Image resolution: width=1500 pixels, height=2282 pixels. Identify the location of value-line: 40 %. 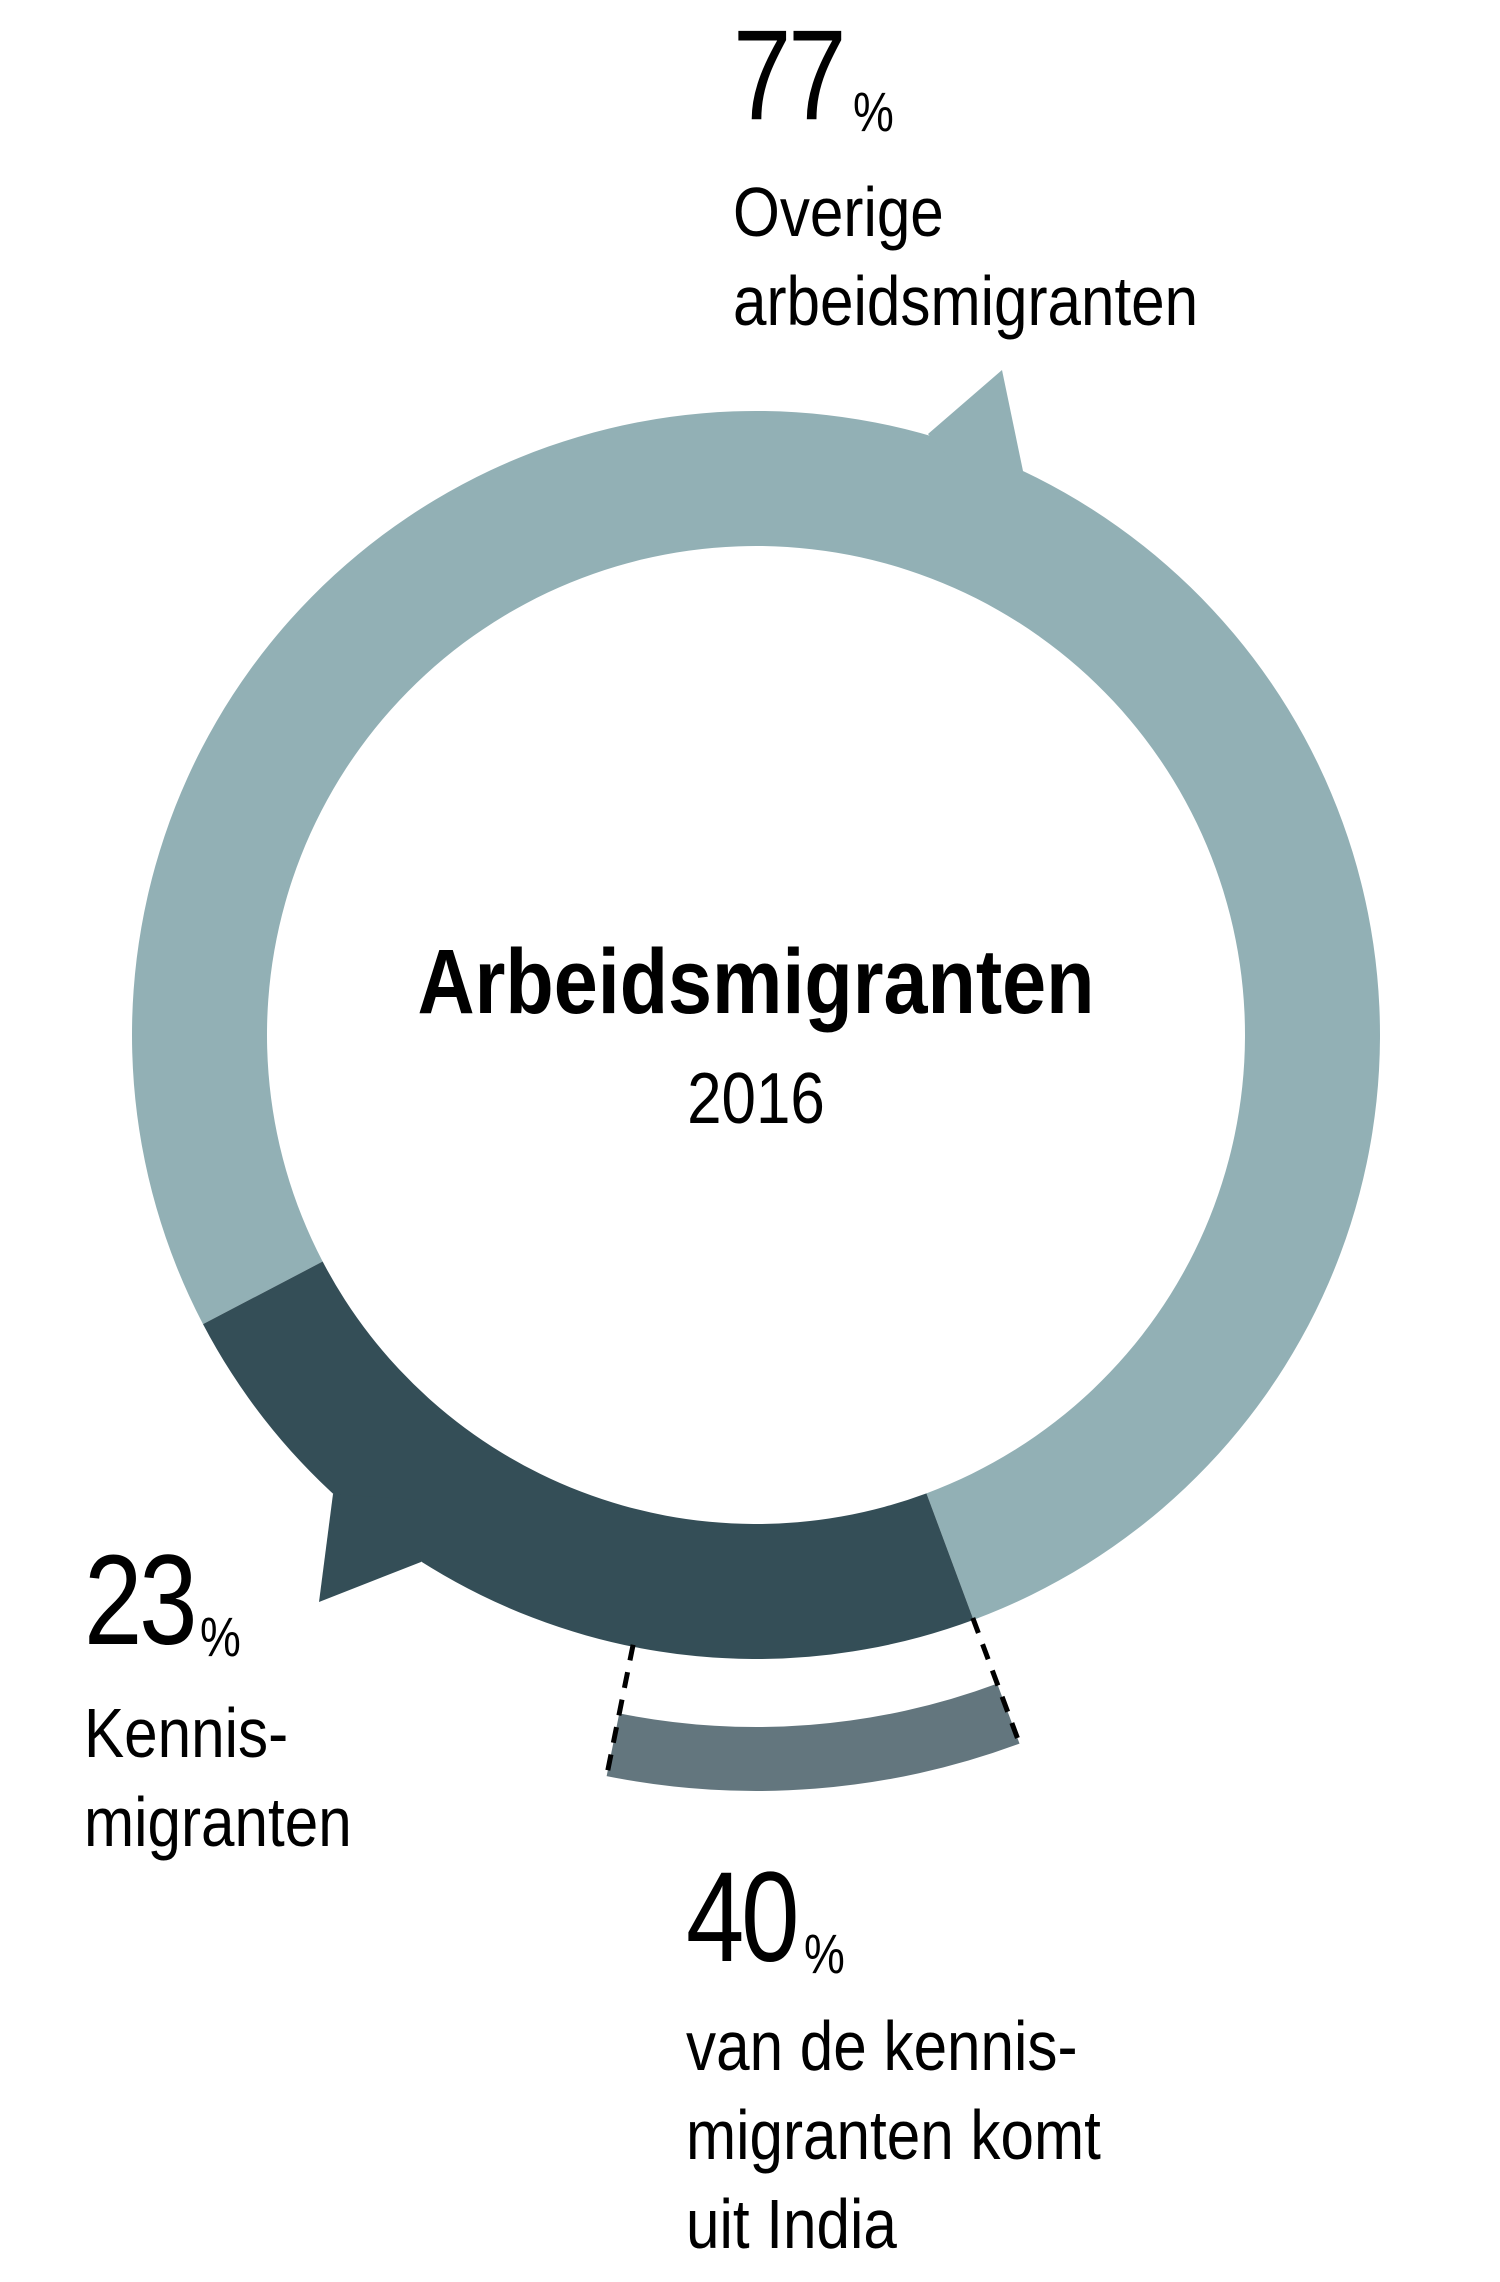
(927, 1919).